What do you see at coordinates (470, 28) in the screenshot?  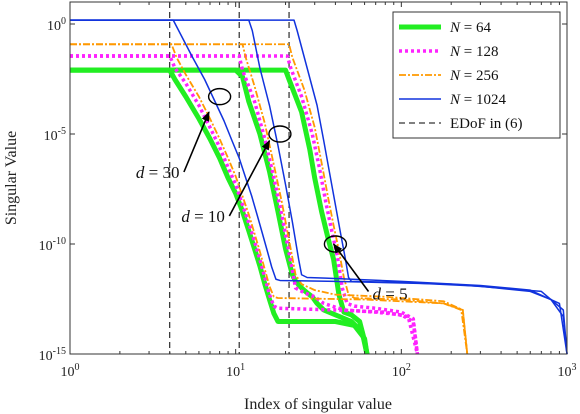 I see `legend-label: N = 64` at bounding box center [470, 28].